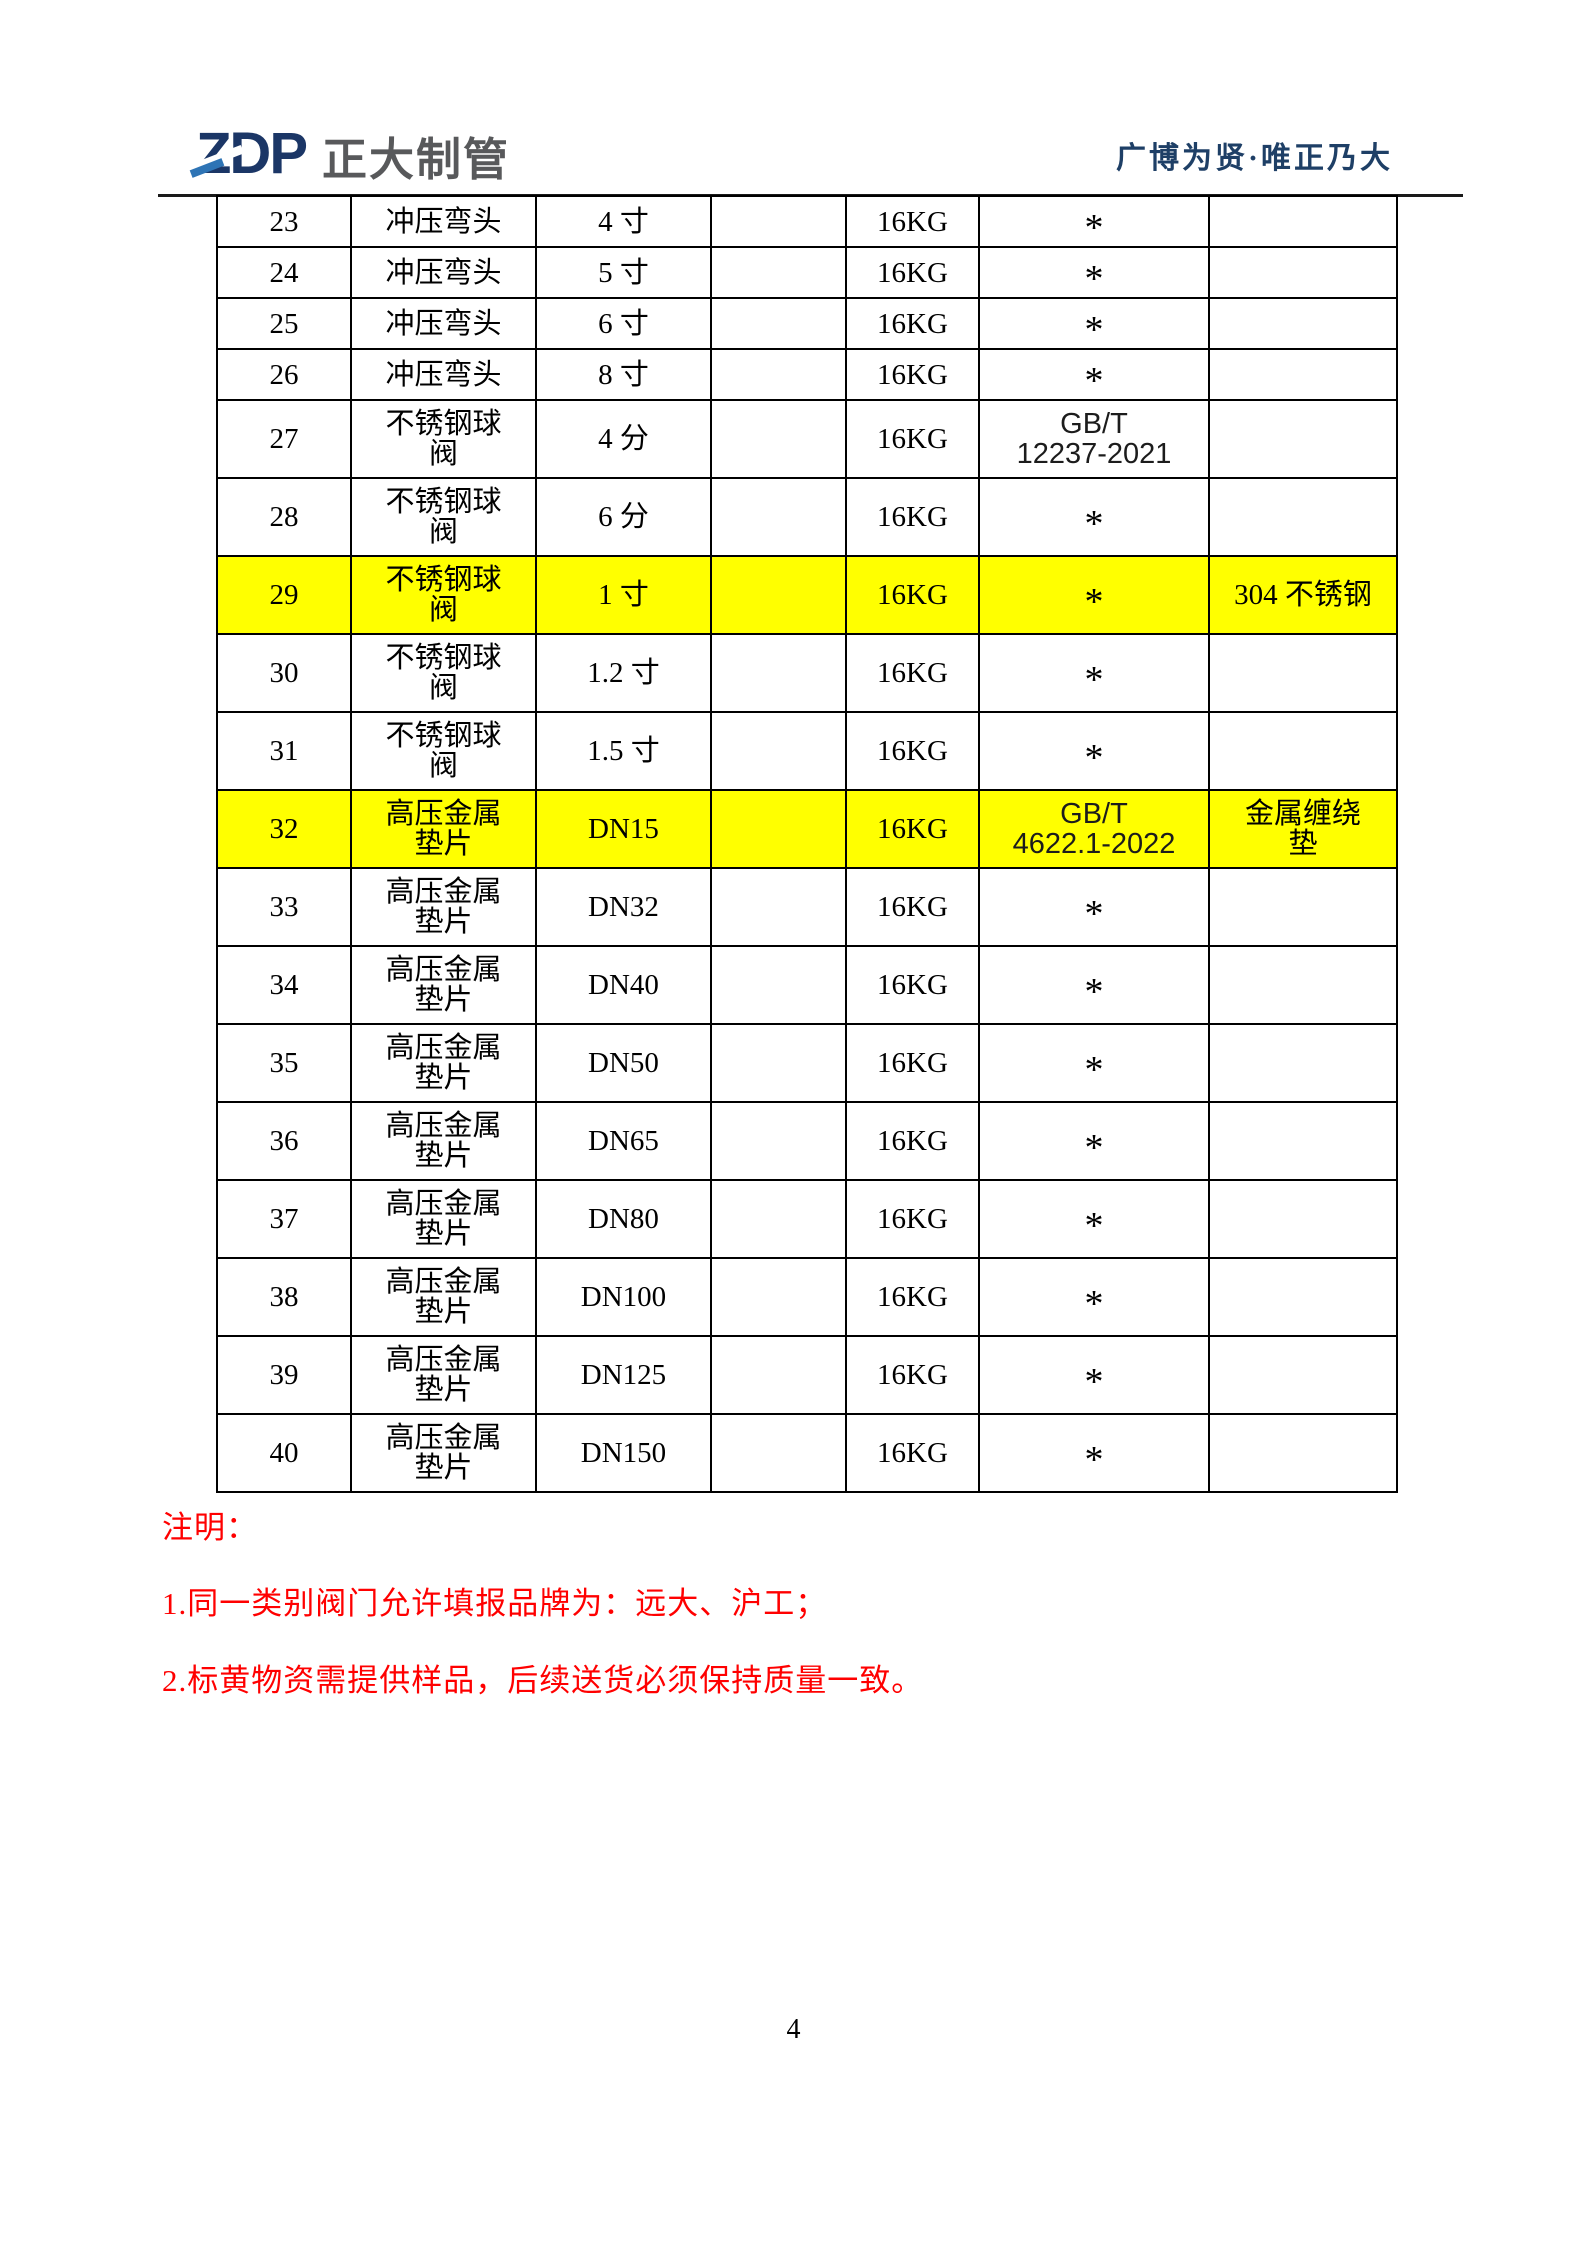 The image size is (1587, 2245). I want to click on table-row: 33 高压金属 垫片 DN32 16KG *, so click(807, 907).